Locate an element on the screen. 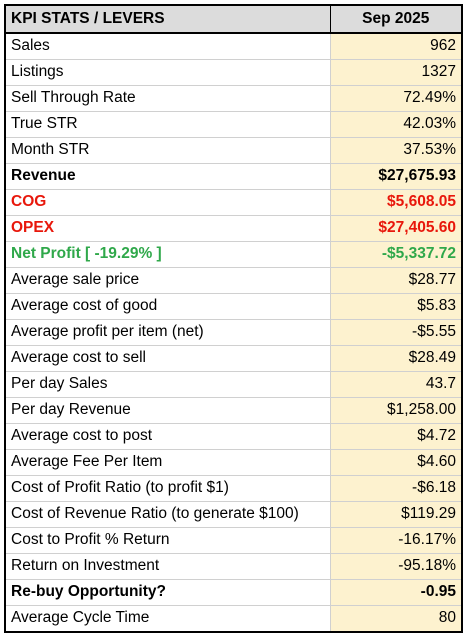 The width and height of the screenshot is (468, 635). table-row: Return on Investment -95.18% is located at coordinates (233, 566).